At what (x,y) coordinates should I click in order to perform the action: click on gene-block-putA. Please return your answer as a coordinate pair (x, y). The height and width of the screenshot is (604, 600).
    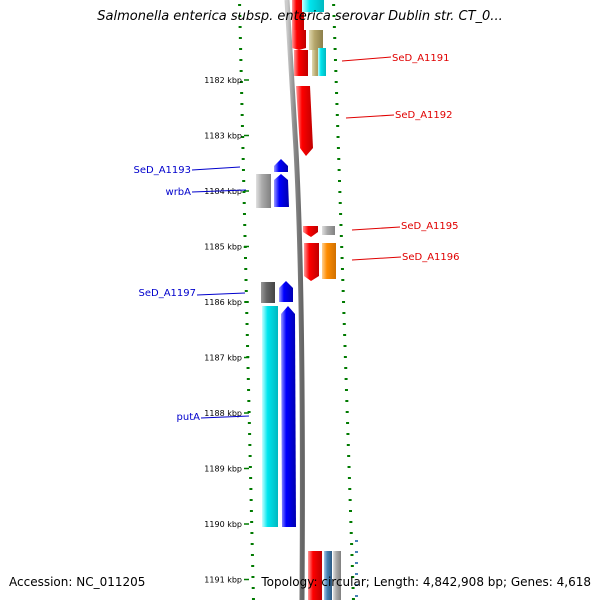
    Looking at the image, I should click on (270, 416).